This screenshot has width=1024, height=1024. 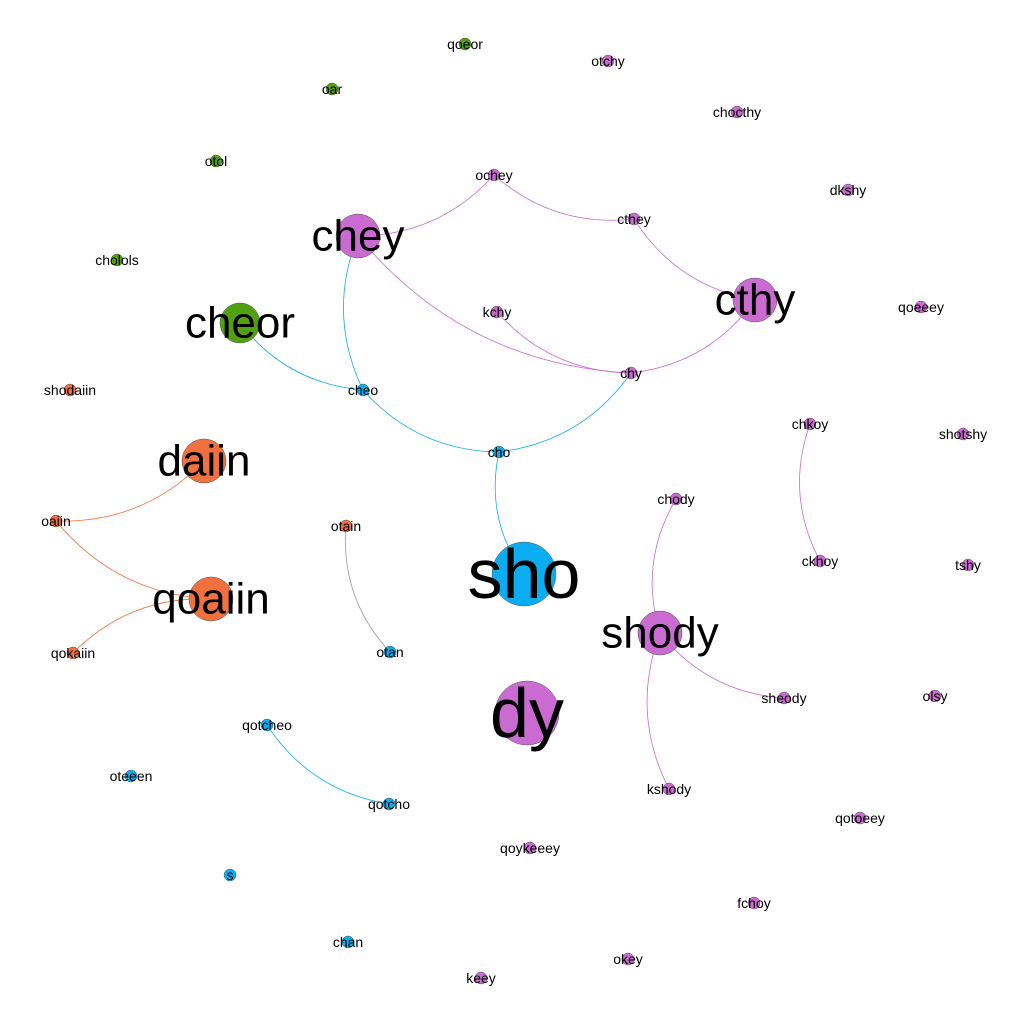 I want to click on edge-ochey-cthey, so click(x=564, y=197).